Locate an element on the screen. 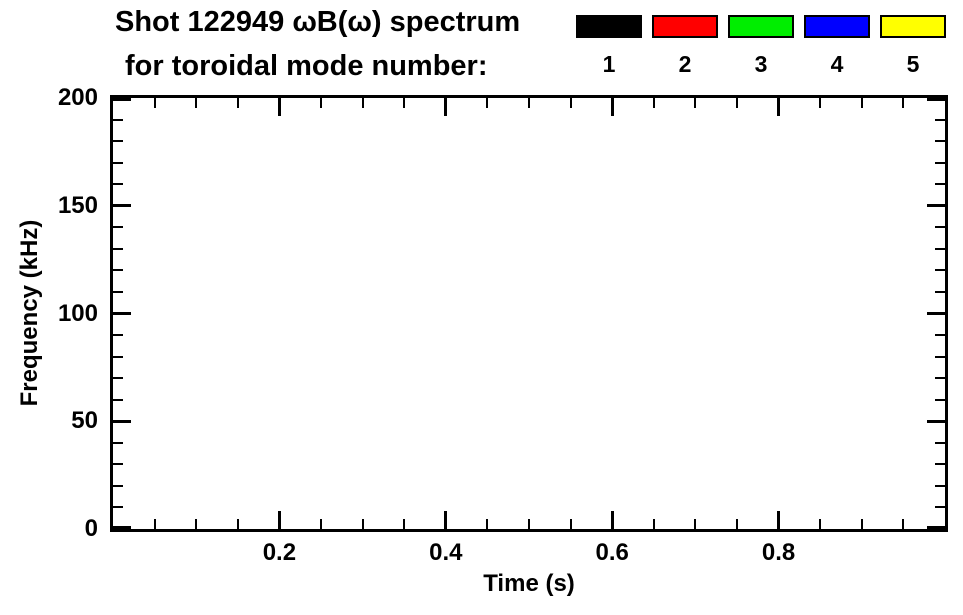 This screenshot has width=963, height=615. x-tick-label: 0.8 is located at coordinates (778, 552).